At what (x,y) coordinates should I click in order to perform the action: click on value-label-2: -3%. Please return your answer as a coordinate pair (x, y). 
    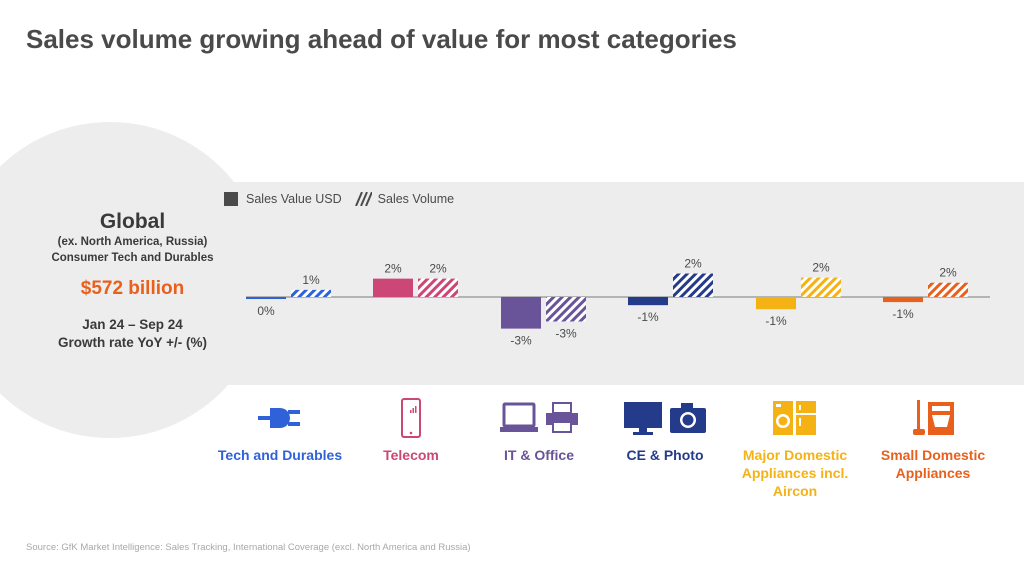
    Looking at the image, I should click on (521, 341).